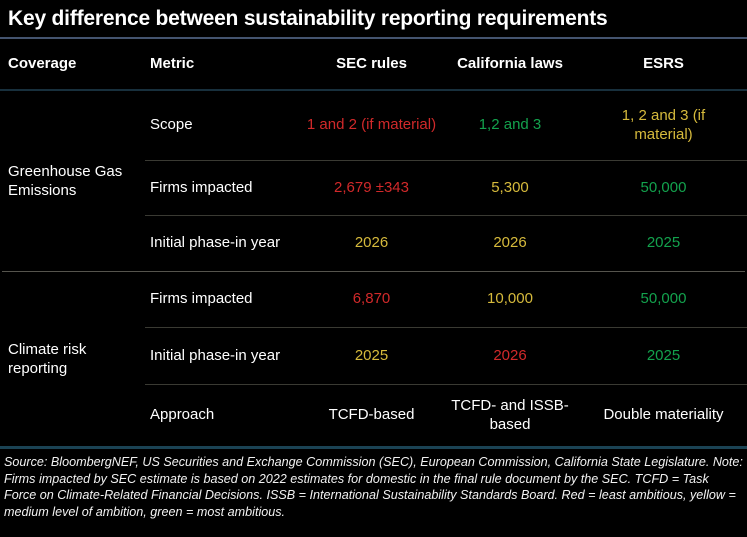  Describe the element at coordinates (510, 63) in the screenshot. I see `column-header-california-laws: California laws` at that location.